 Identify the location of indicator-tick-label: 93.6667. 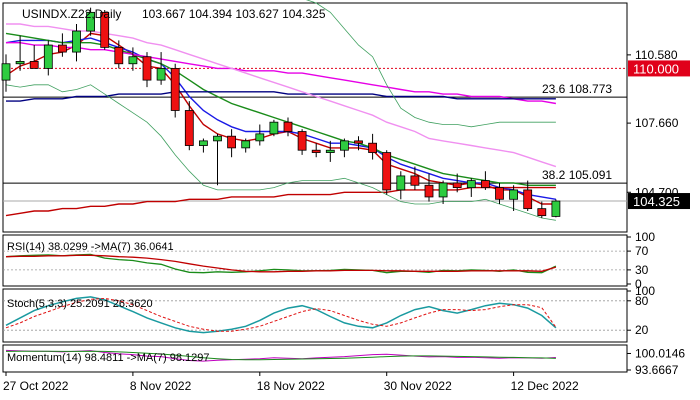
(657, 370).